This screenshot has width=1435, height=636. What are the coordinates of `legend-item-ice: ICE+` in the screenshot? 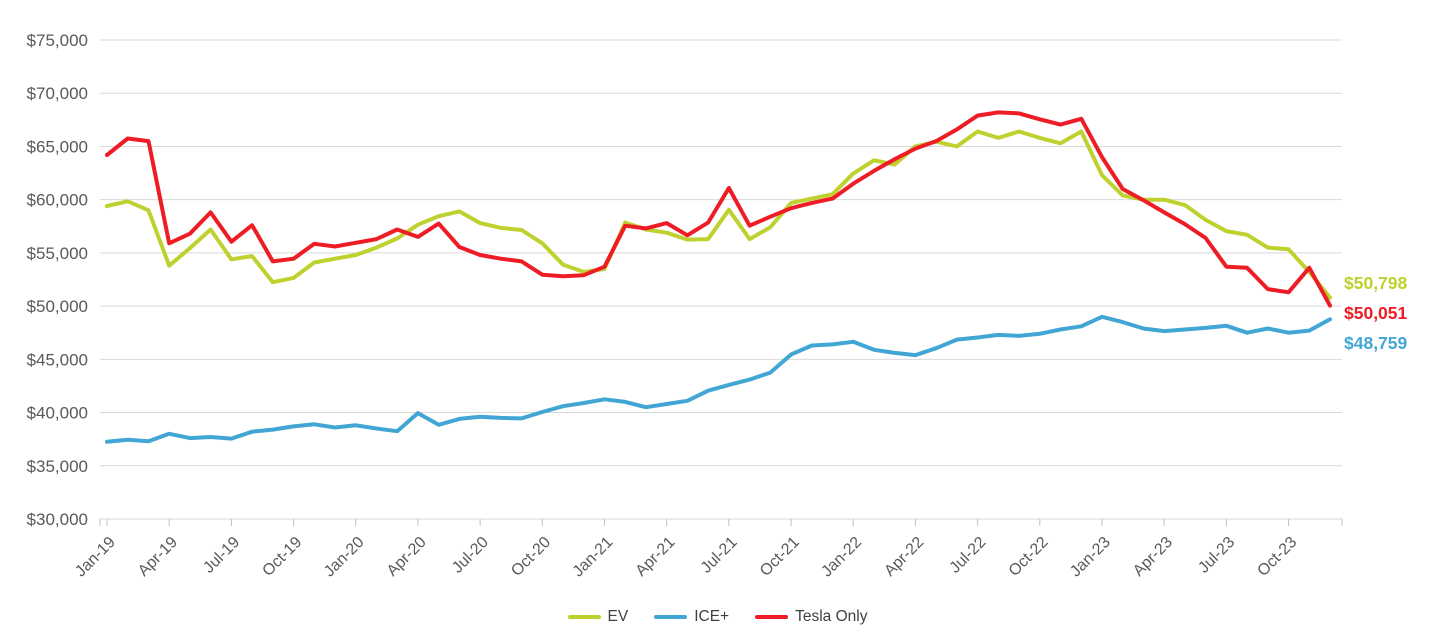 It's located at (691, 617).